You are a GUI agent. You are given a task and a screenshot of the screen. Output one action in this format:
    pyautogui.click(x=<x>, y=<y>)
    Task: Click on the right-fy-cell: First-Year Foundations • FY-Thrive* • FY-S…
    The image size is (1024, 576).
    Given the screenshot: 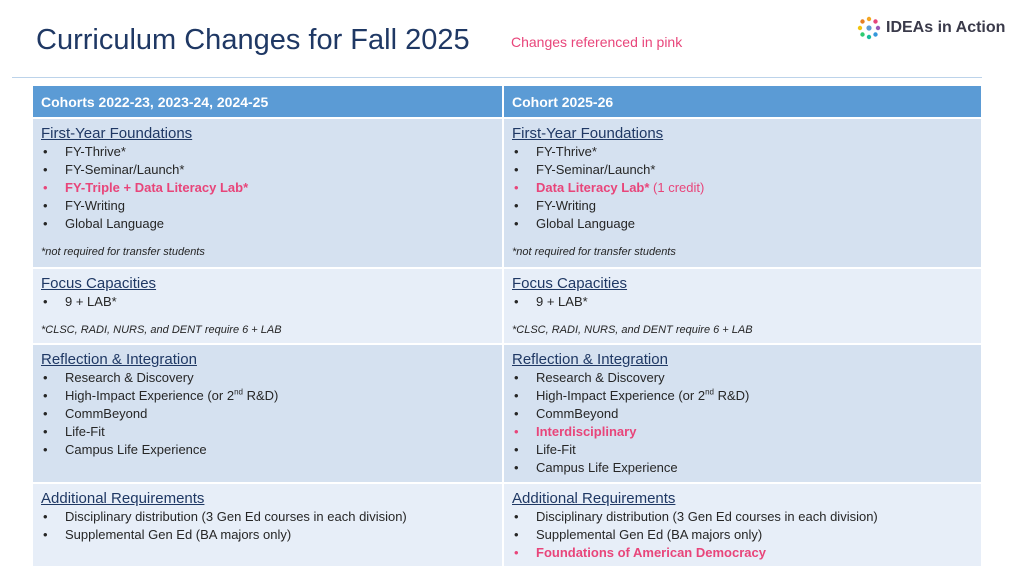 What is the action you would take?
    pyautogui.click(x=743, y=193)
    